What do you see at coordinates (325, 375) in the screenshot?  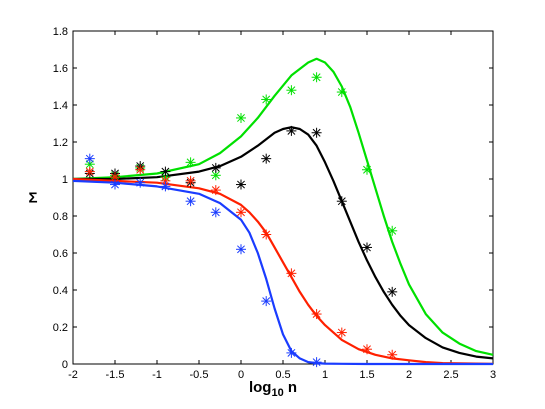 I see `x-tick-label: 1` at bounding box center [325, 375].